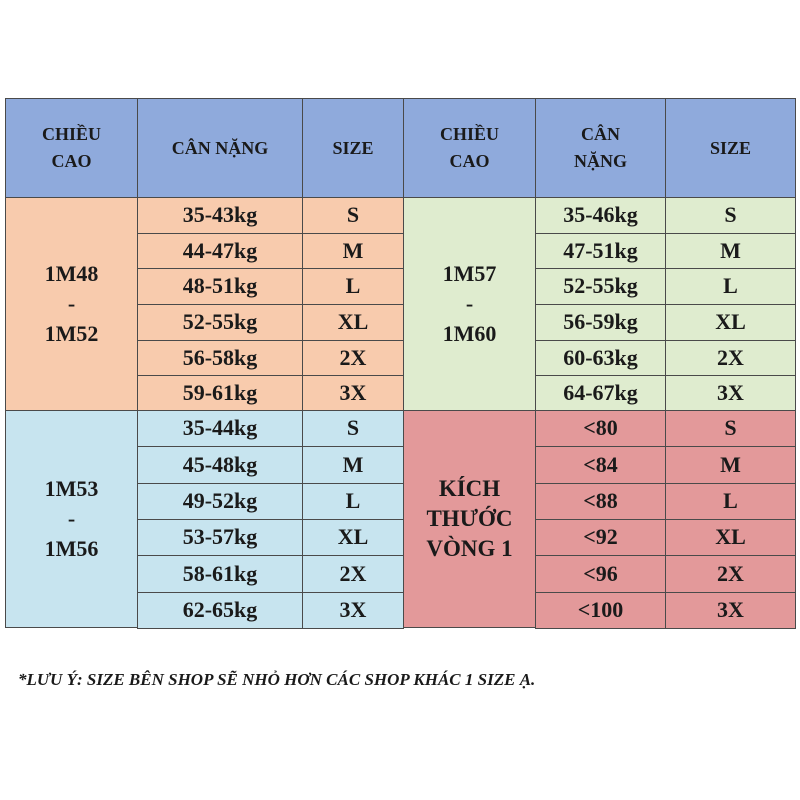  What do you see at coordinates (220, 428) in the screenshot?
I see `cell-text: 35-44kg` at bounding box center [220, 428].